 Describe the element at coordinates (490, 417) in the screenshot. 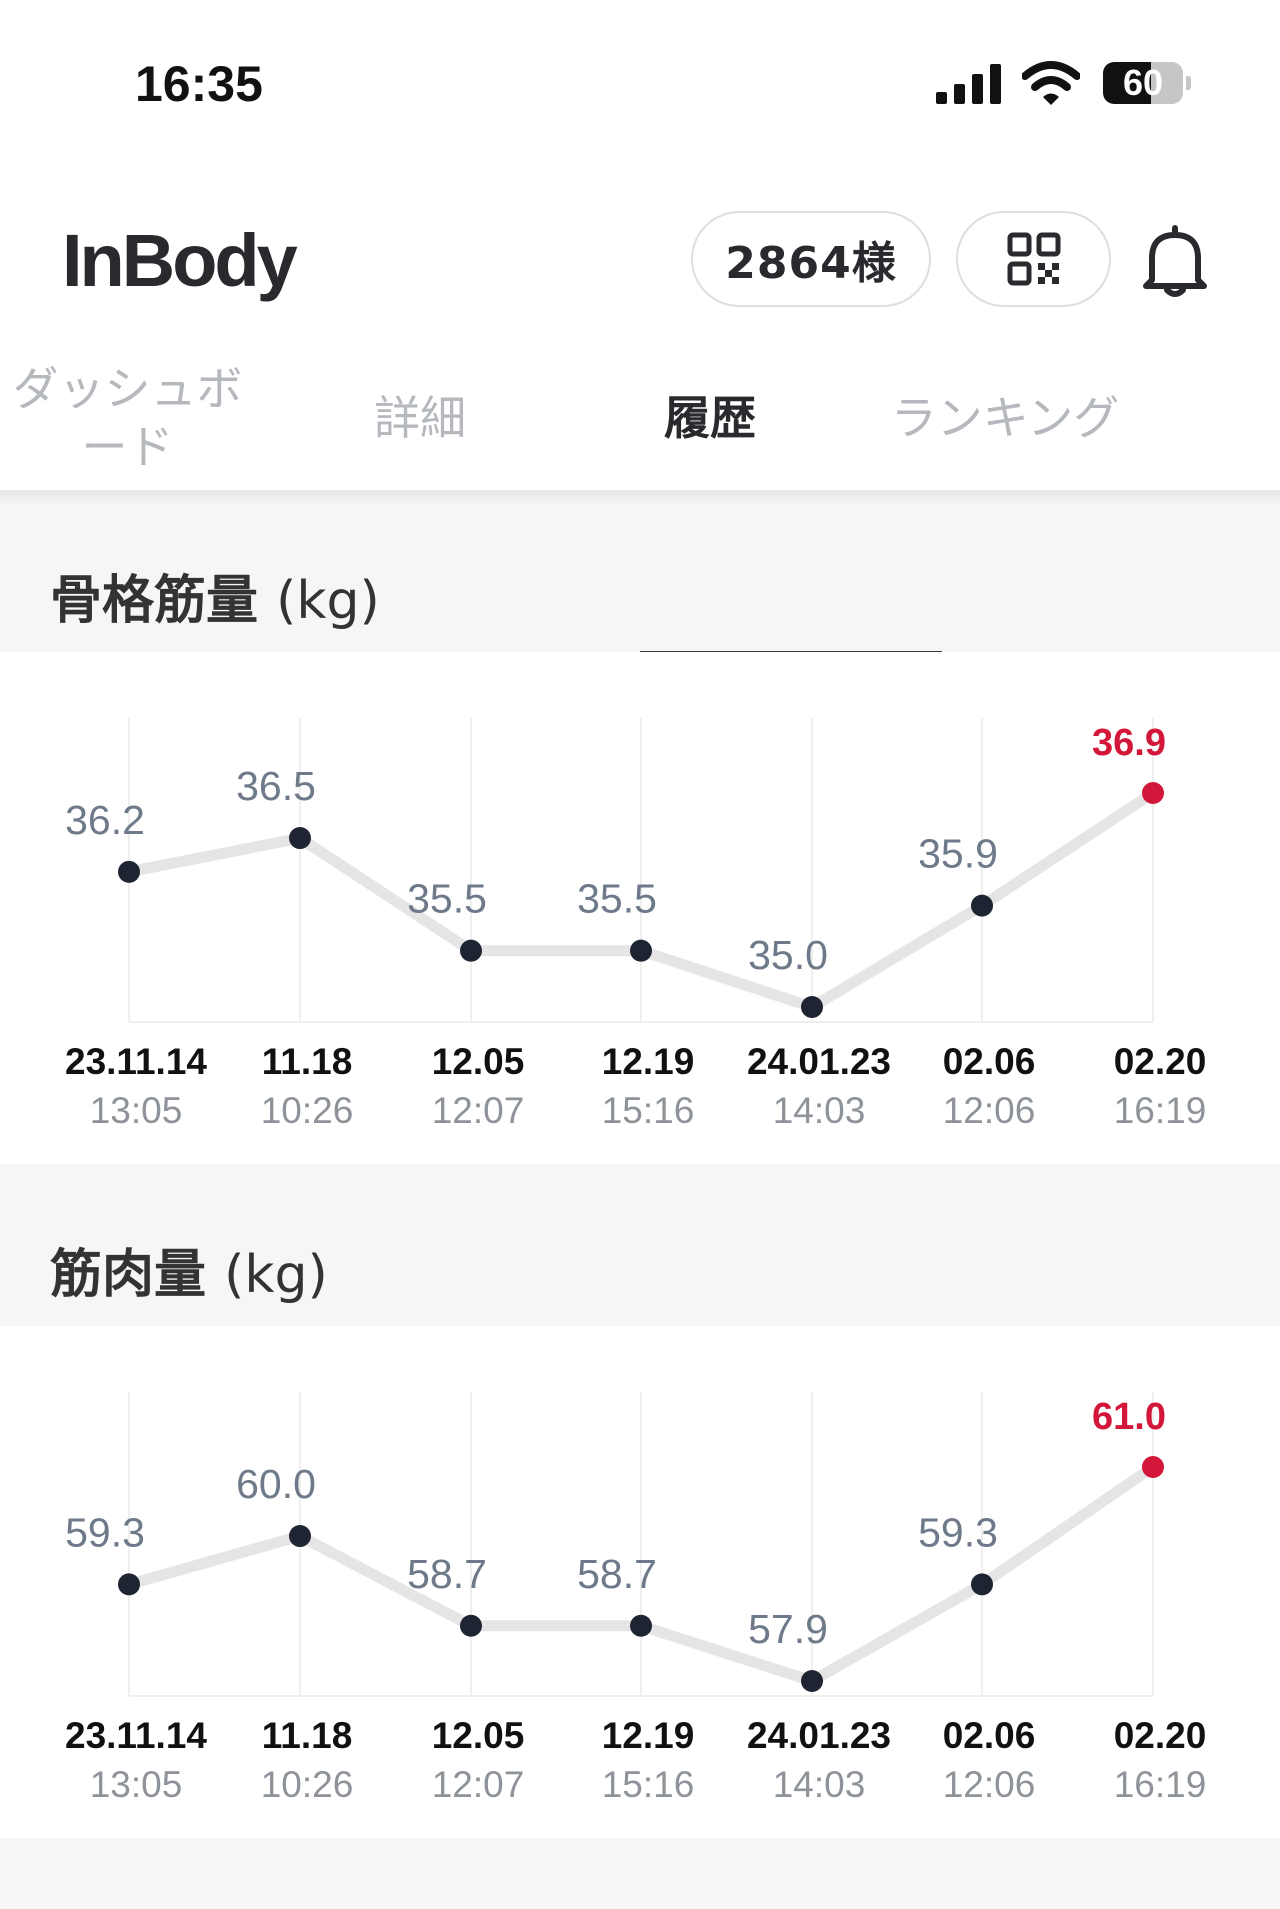

I see `tab-details: 詳細` at that location.